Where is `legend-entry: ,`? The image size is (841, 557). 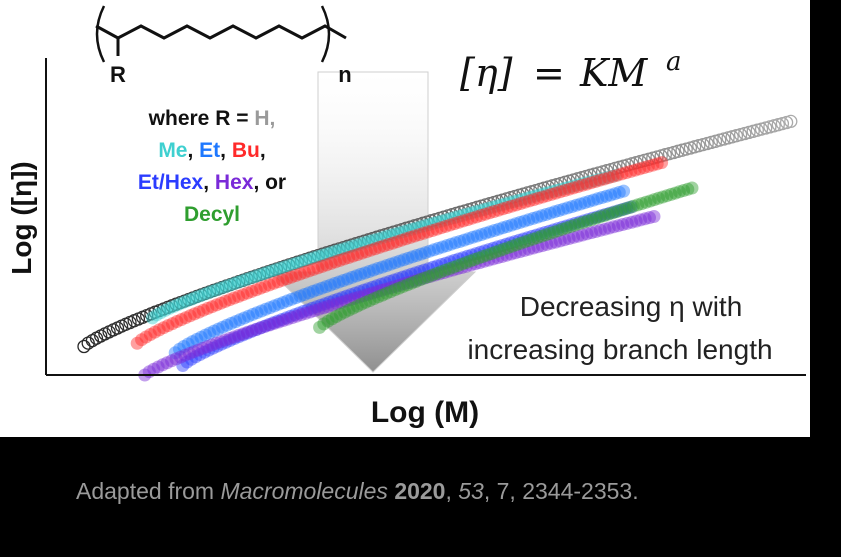
legend-entry: , is located at coordinates (226, 150).